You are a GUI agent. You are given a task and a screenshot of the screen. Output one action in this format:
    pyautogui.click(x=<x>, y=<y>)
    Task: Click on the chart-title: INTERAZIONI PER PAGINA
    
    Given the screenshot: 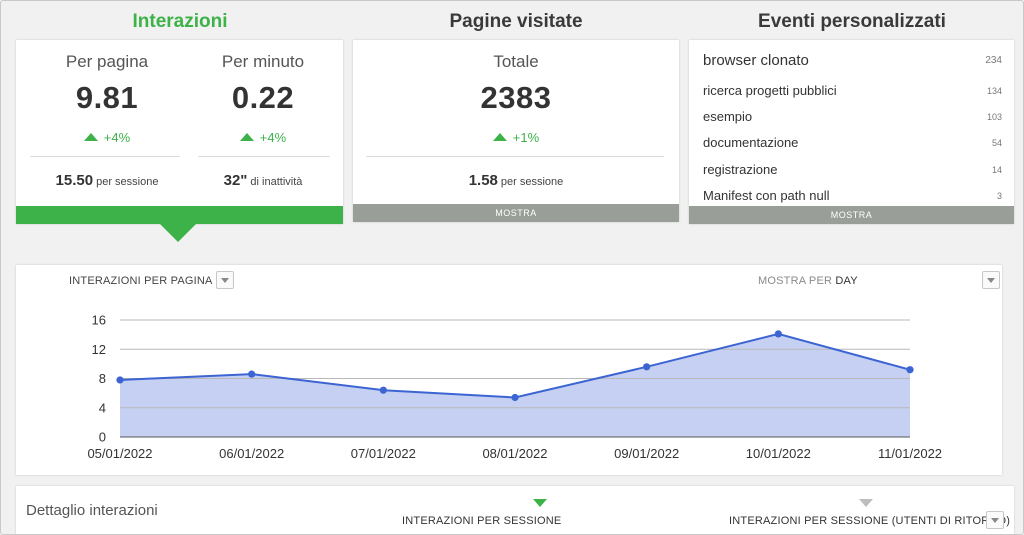 What is the action you would take?
    pyautogui.click(x=141, y=281)
    